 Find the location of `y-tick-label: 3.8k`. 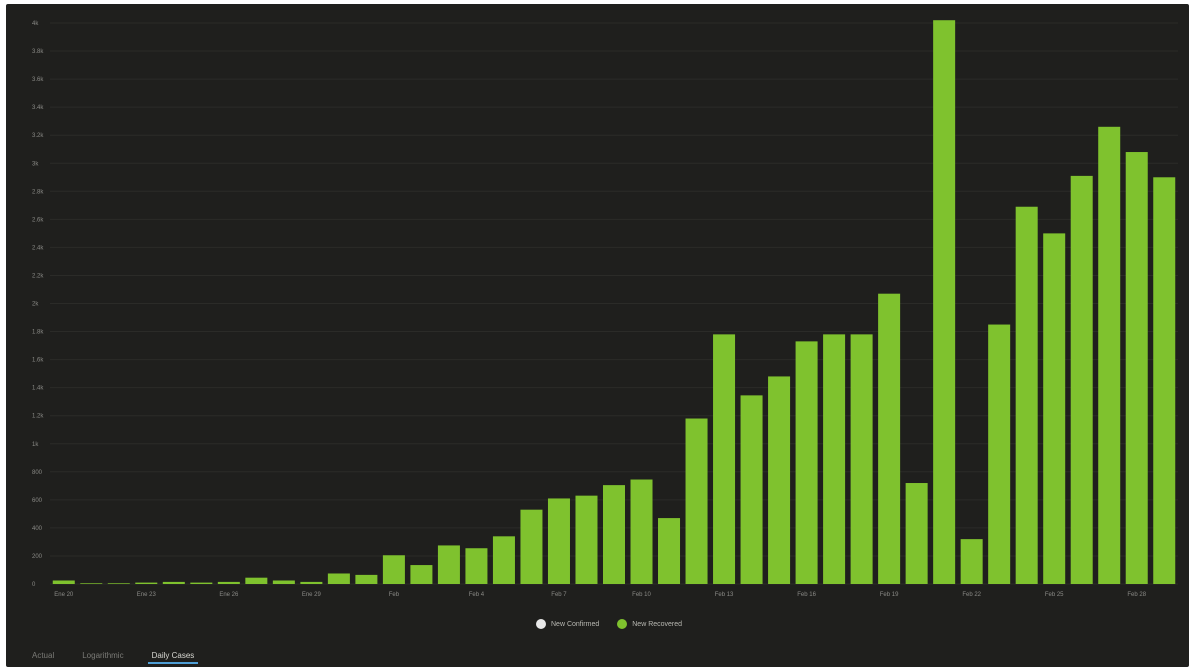

y-tick-label: 3.8k is located at coordinates (38, 52).